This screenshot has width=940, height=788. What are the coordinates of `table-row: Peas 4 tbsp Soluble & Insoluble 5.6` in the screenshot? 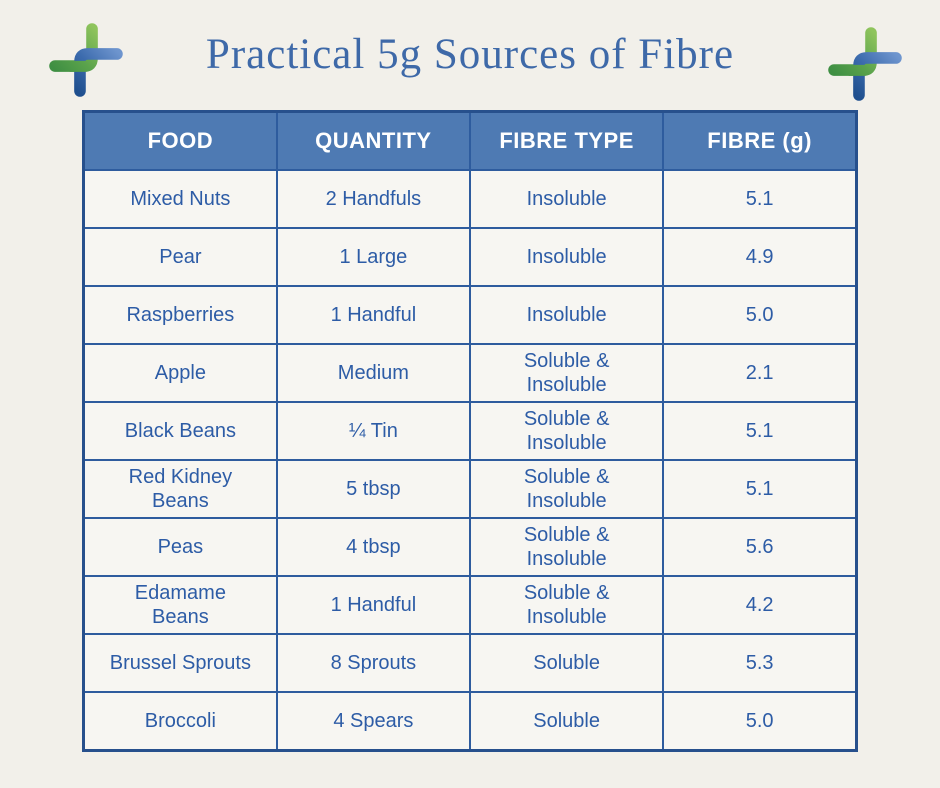 It's located at (470, 547).